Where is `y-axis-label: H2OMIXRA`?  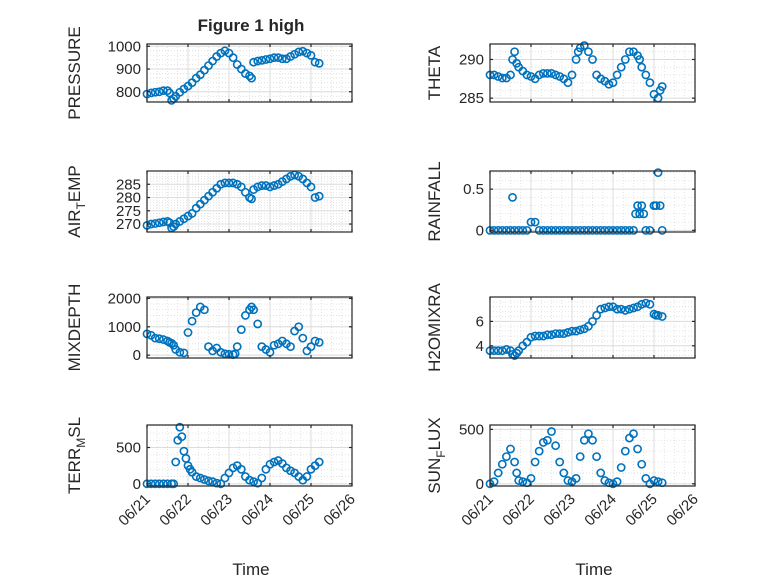
y-axis-label: H2OMIXRA is located at coordinates (434, 326).